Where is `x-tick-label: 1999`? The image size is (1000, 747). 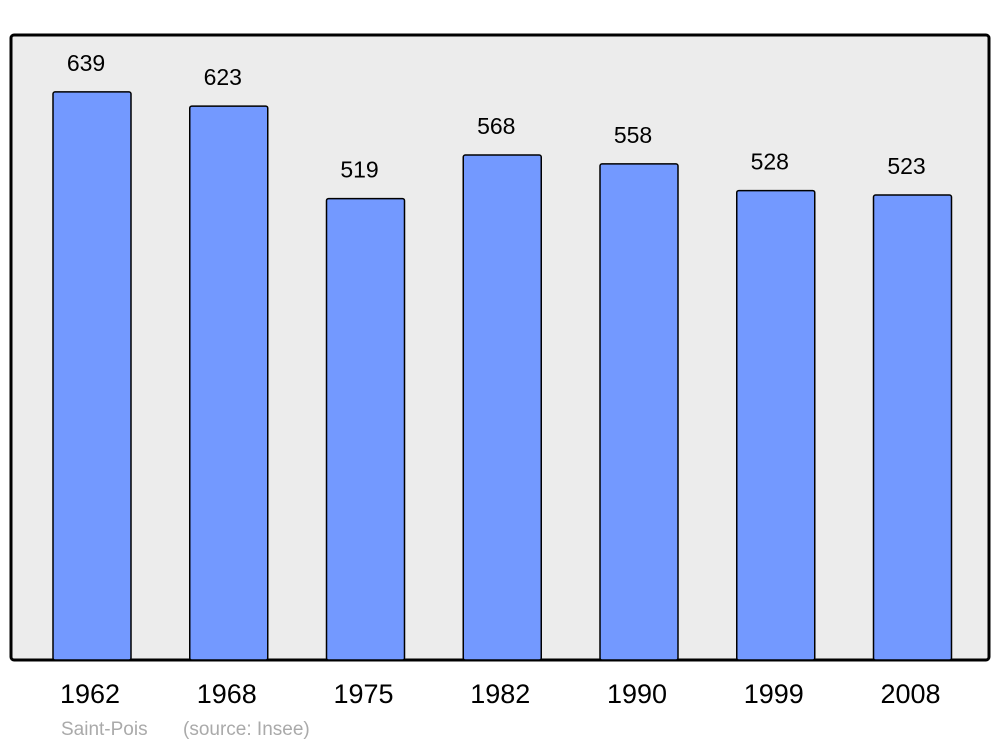
x-tick-label: 1999 is located at coordinates (774, 694).